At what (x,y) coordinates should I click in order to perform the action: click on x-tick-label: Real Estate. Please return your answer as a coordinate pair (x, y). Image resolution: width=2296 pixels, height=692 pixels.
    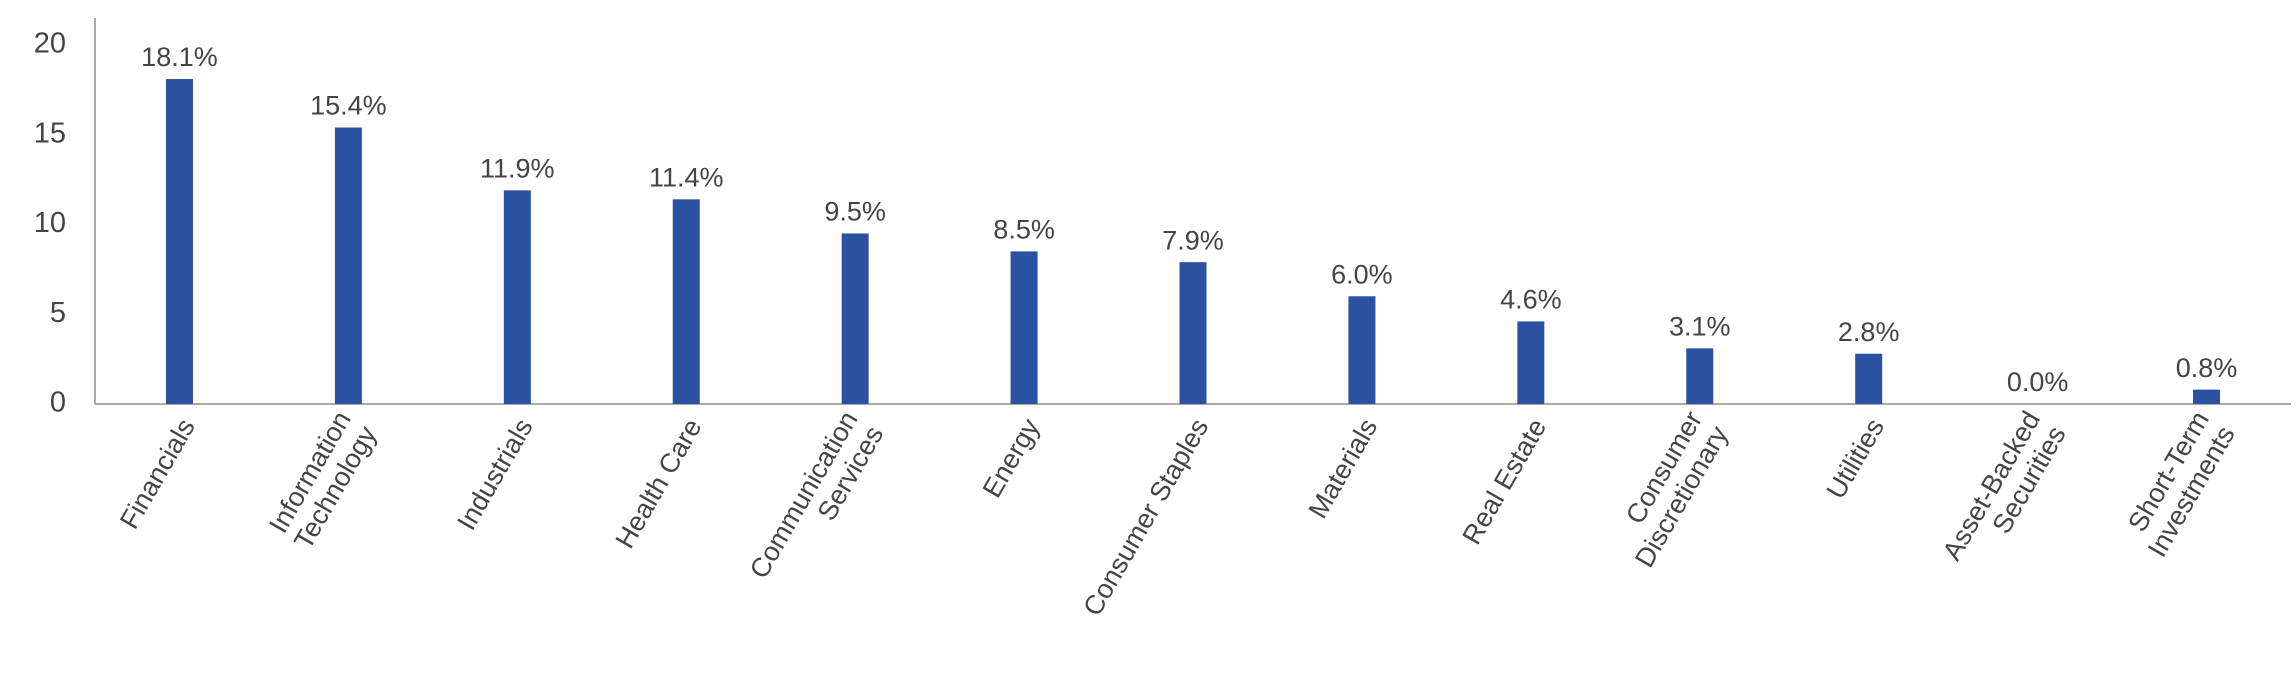
    Looking at the image, I should click on (1504, 482).